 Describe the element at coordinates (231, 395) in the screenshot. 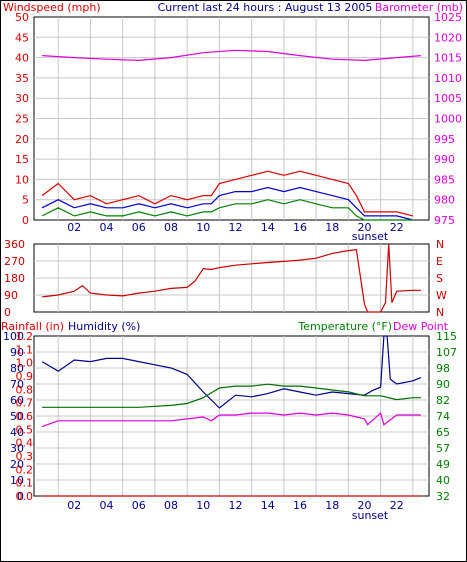

I see `temperature-series` at that location.